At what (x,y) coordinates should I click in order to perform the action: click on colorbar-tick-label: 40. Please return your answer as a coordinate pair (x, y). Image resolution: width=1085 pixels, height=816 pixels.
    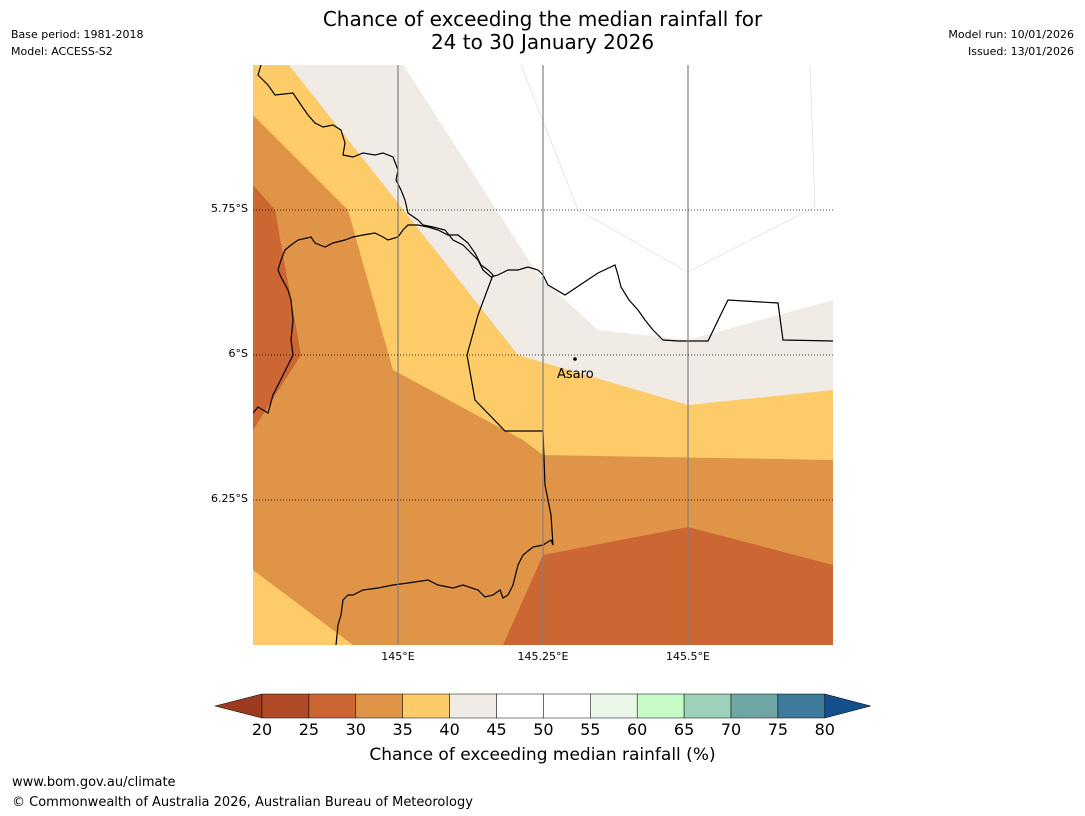
    Looking at the image, I should click on (449, 729).